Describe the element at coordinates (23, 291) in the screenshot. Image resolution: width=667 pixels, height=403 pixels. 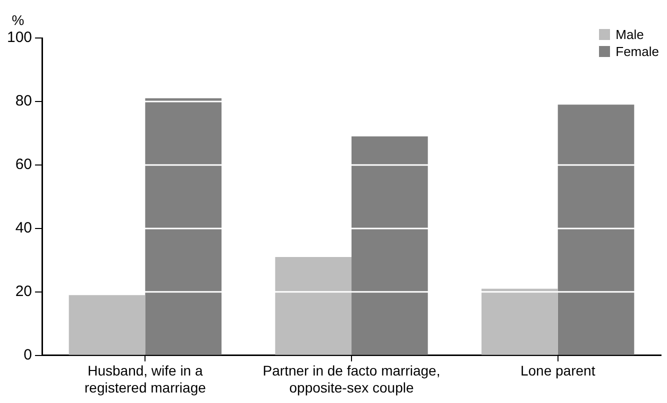
I see `y-tick-label: 20` at that location.